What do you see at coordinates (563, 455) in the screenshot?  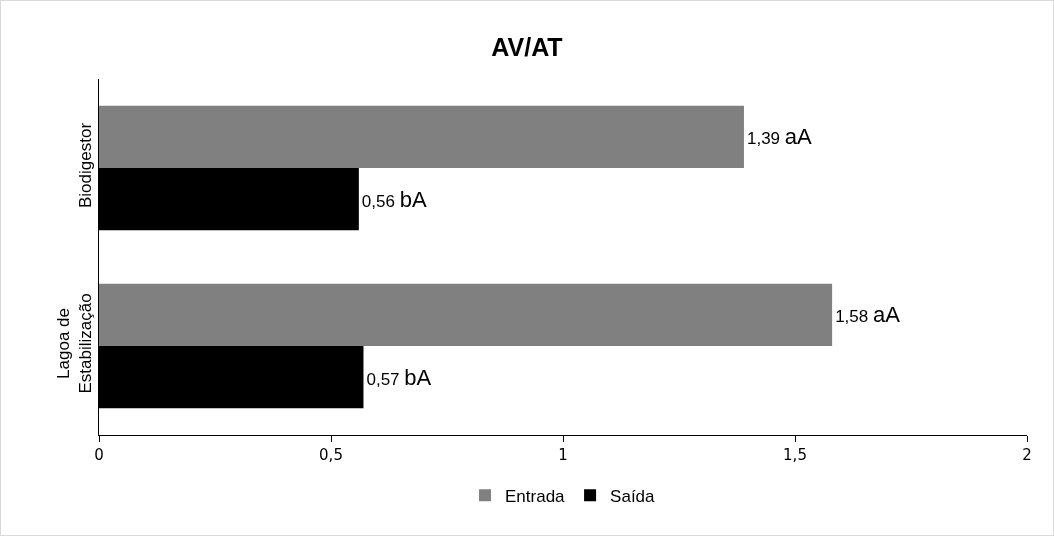 I see `x-tick-label: 1` at bounding box center [563, 455].